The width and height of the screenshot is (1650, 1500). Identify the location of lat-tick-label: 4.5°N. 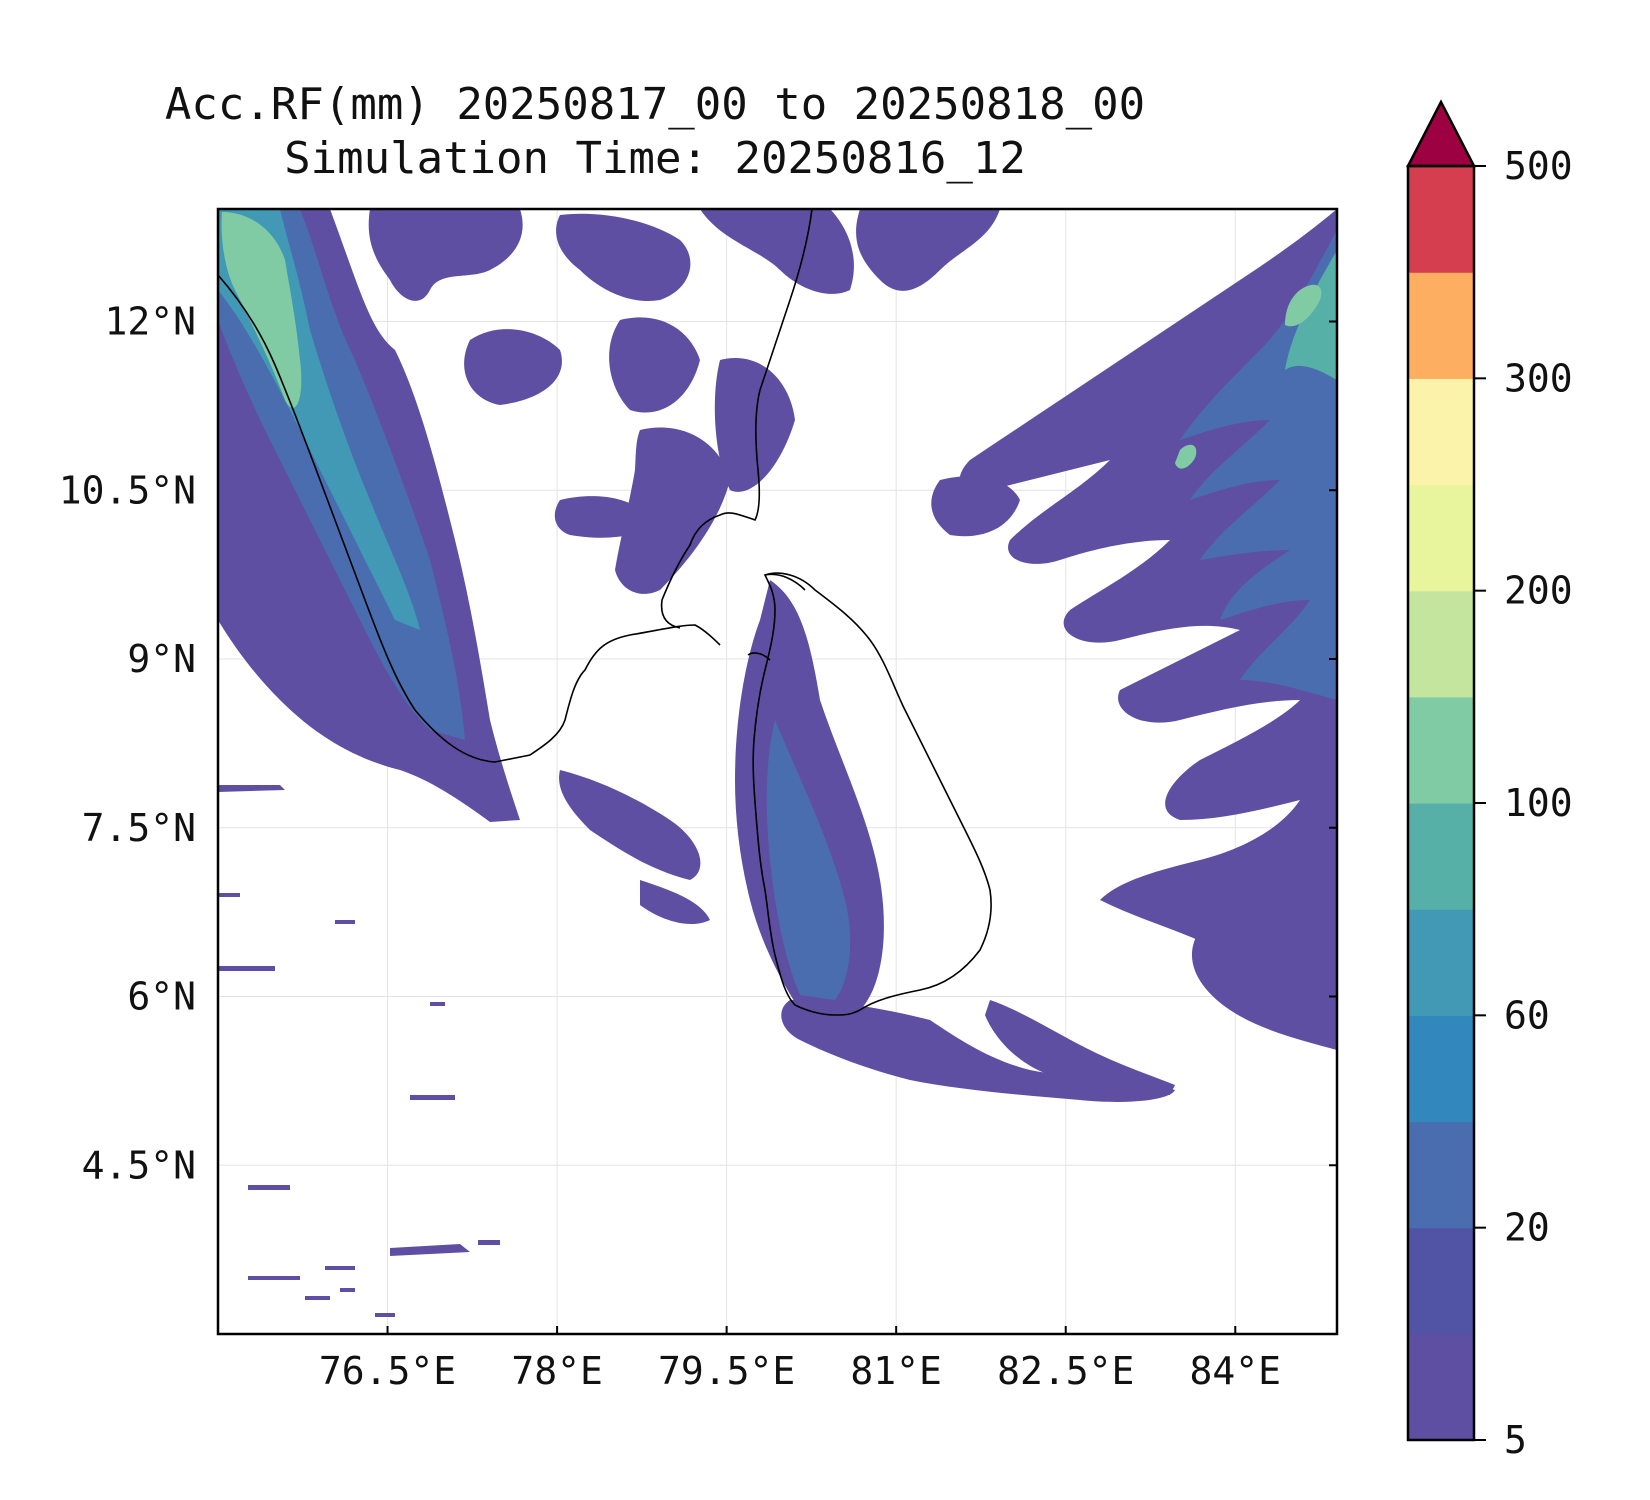
(139, 1165).